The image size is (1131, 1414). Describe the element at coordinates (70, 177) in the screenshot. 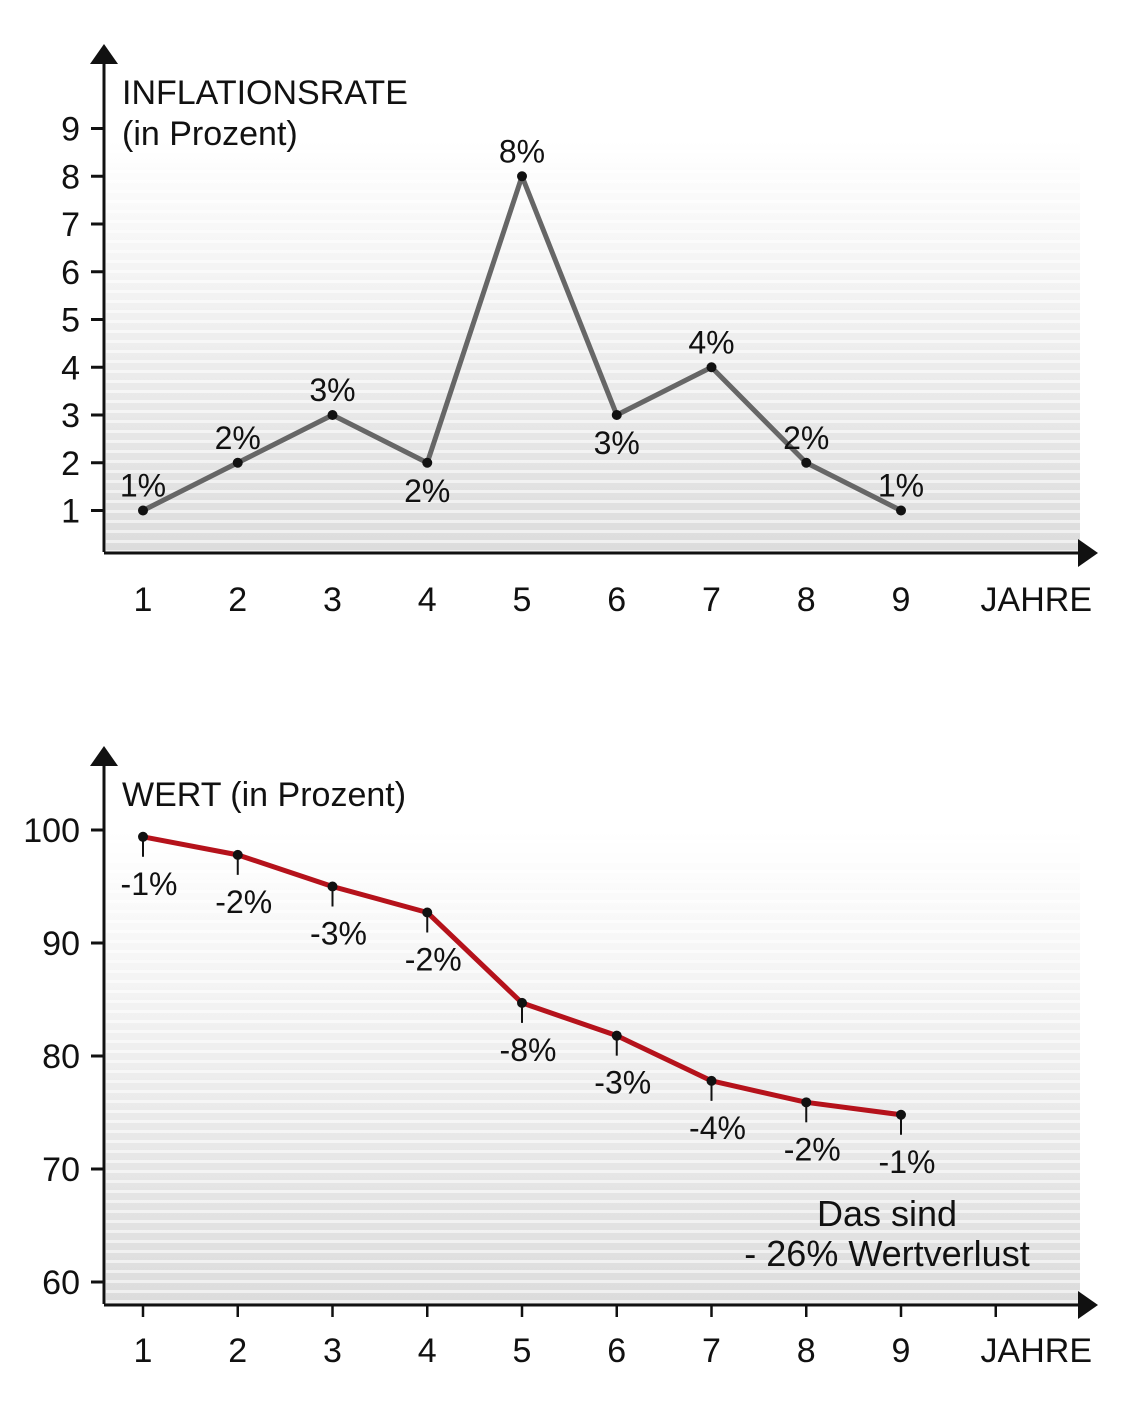

I see `inflation-y-tick-label: 8` at that location.